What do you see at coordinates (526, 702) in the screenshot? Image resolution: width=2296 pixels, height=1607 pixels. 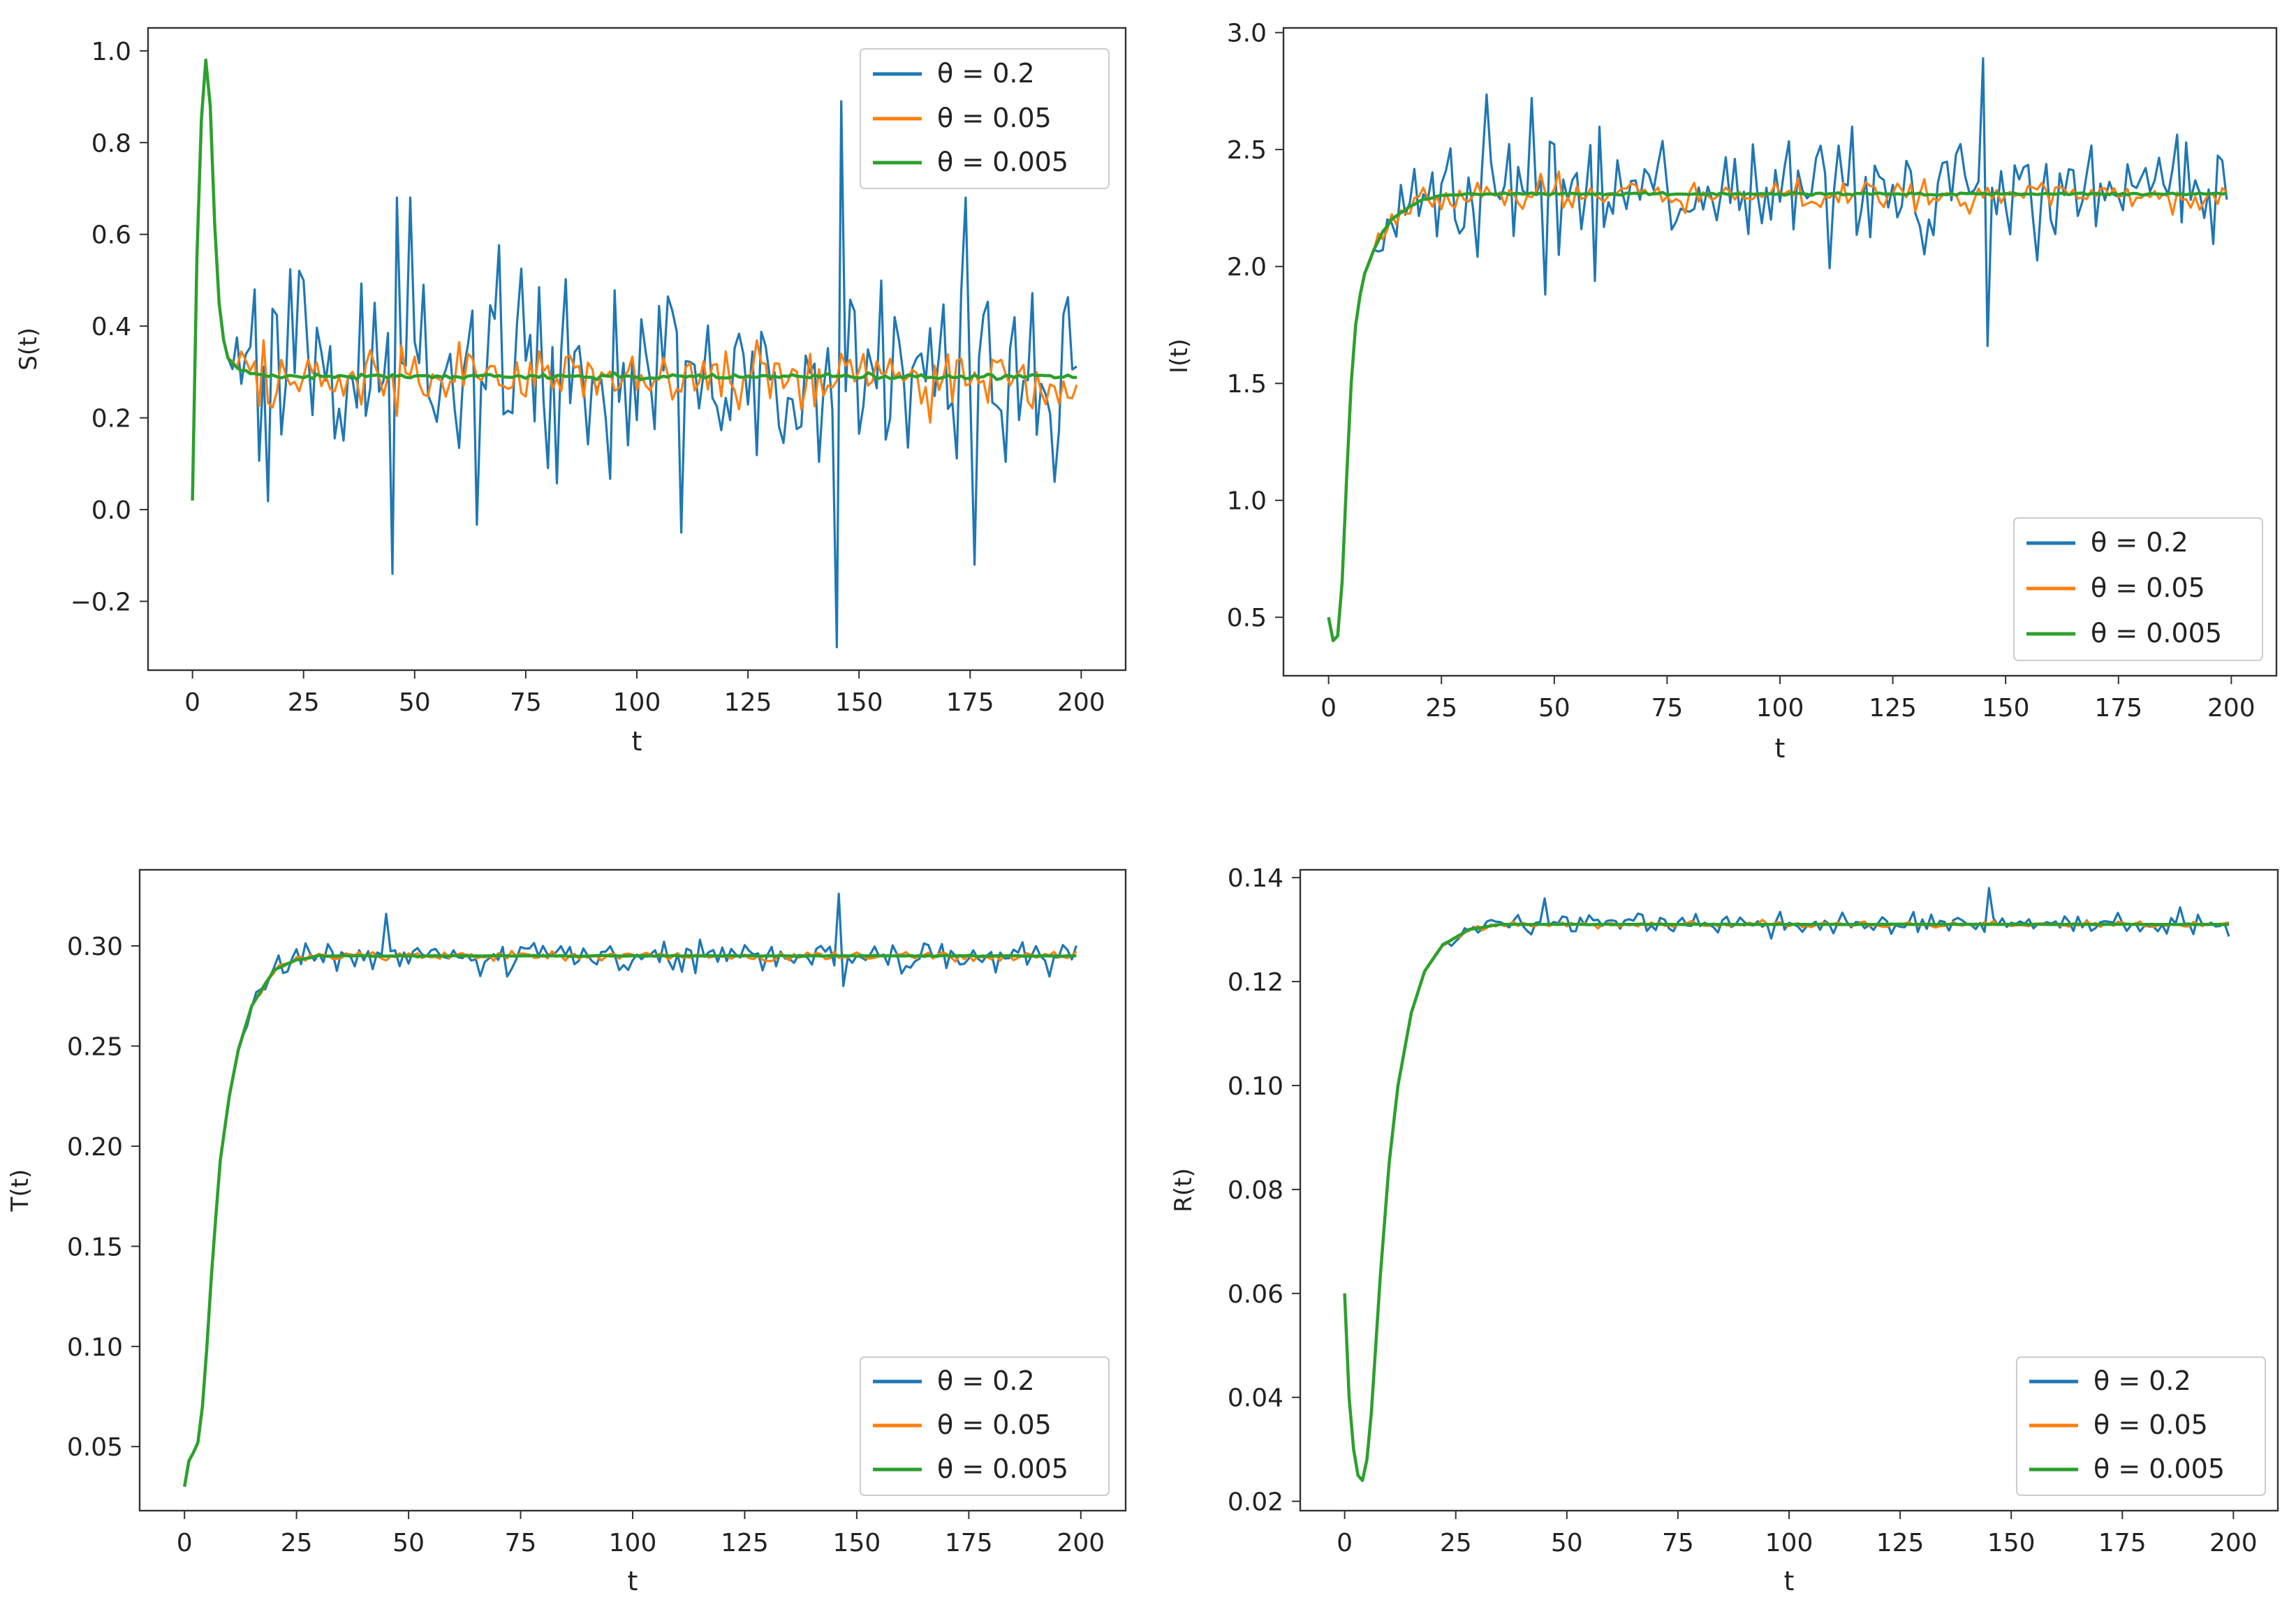 I see `s-x-tick-label: 75` at bounding box center [526, 702].